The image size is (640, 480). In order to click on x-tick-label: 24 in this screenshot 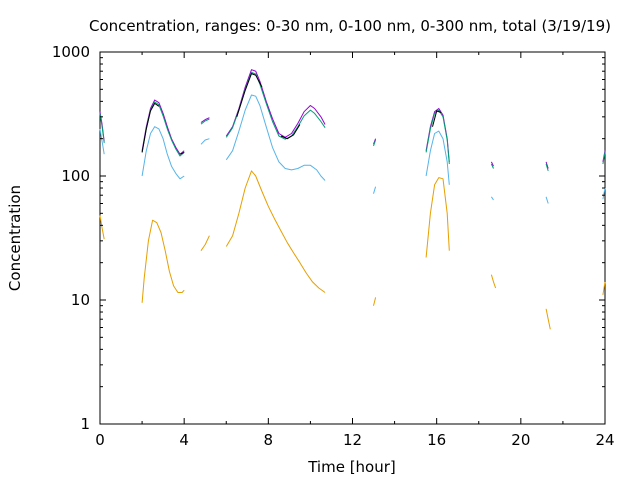, I will do `click(604, 440)`.